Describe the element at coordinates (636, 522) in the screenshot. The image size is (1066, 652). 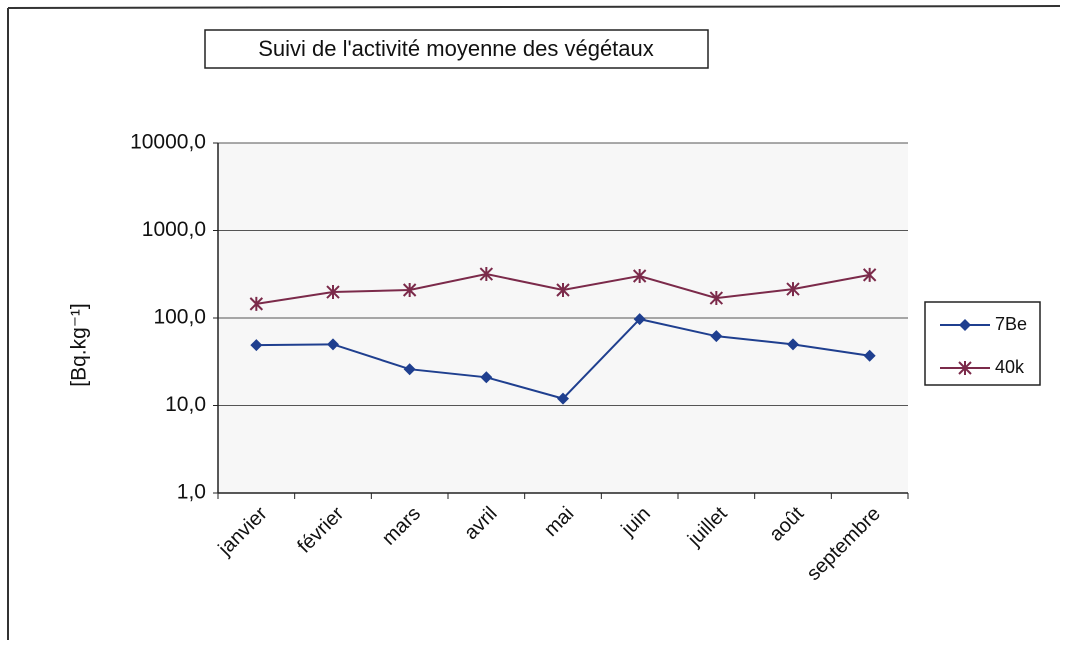
I see `x-tick-label: juin` at that location.